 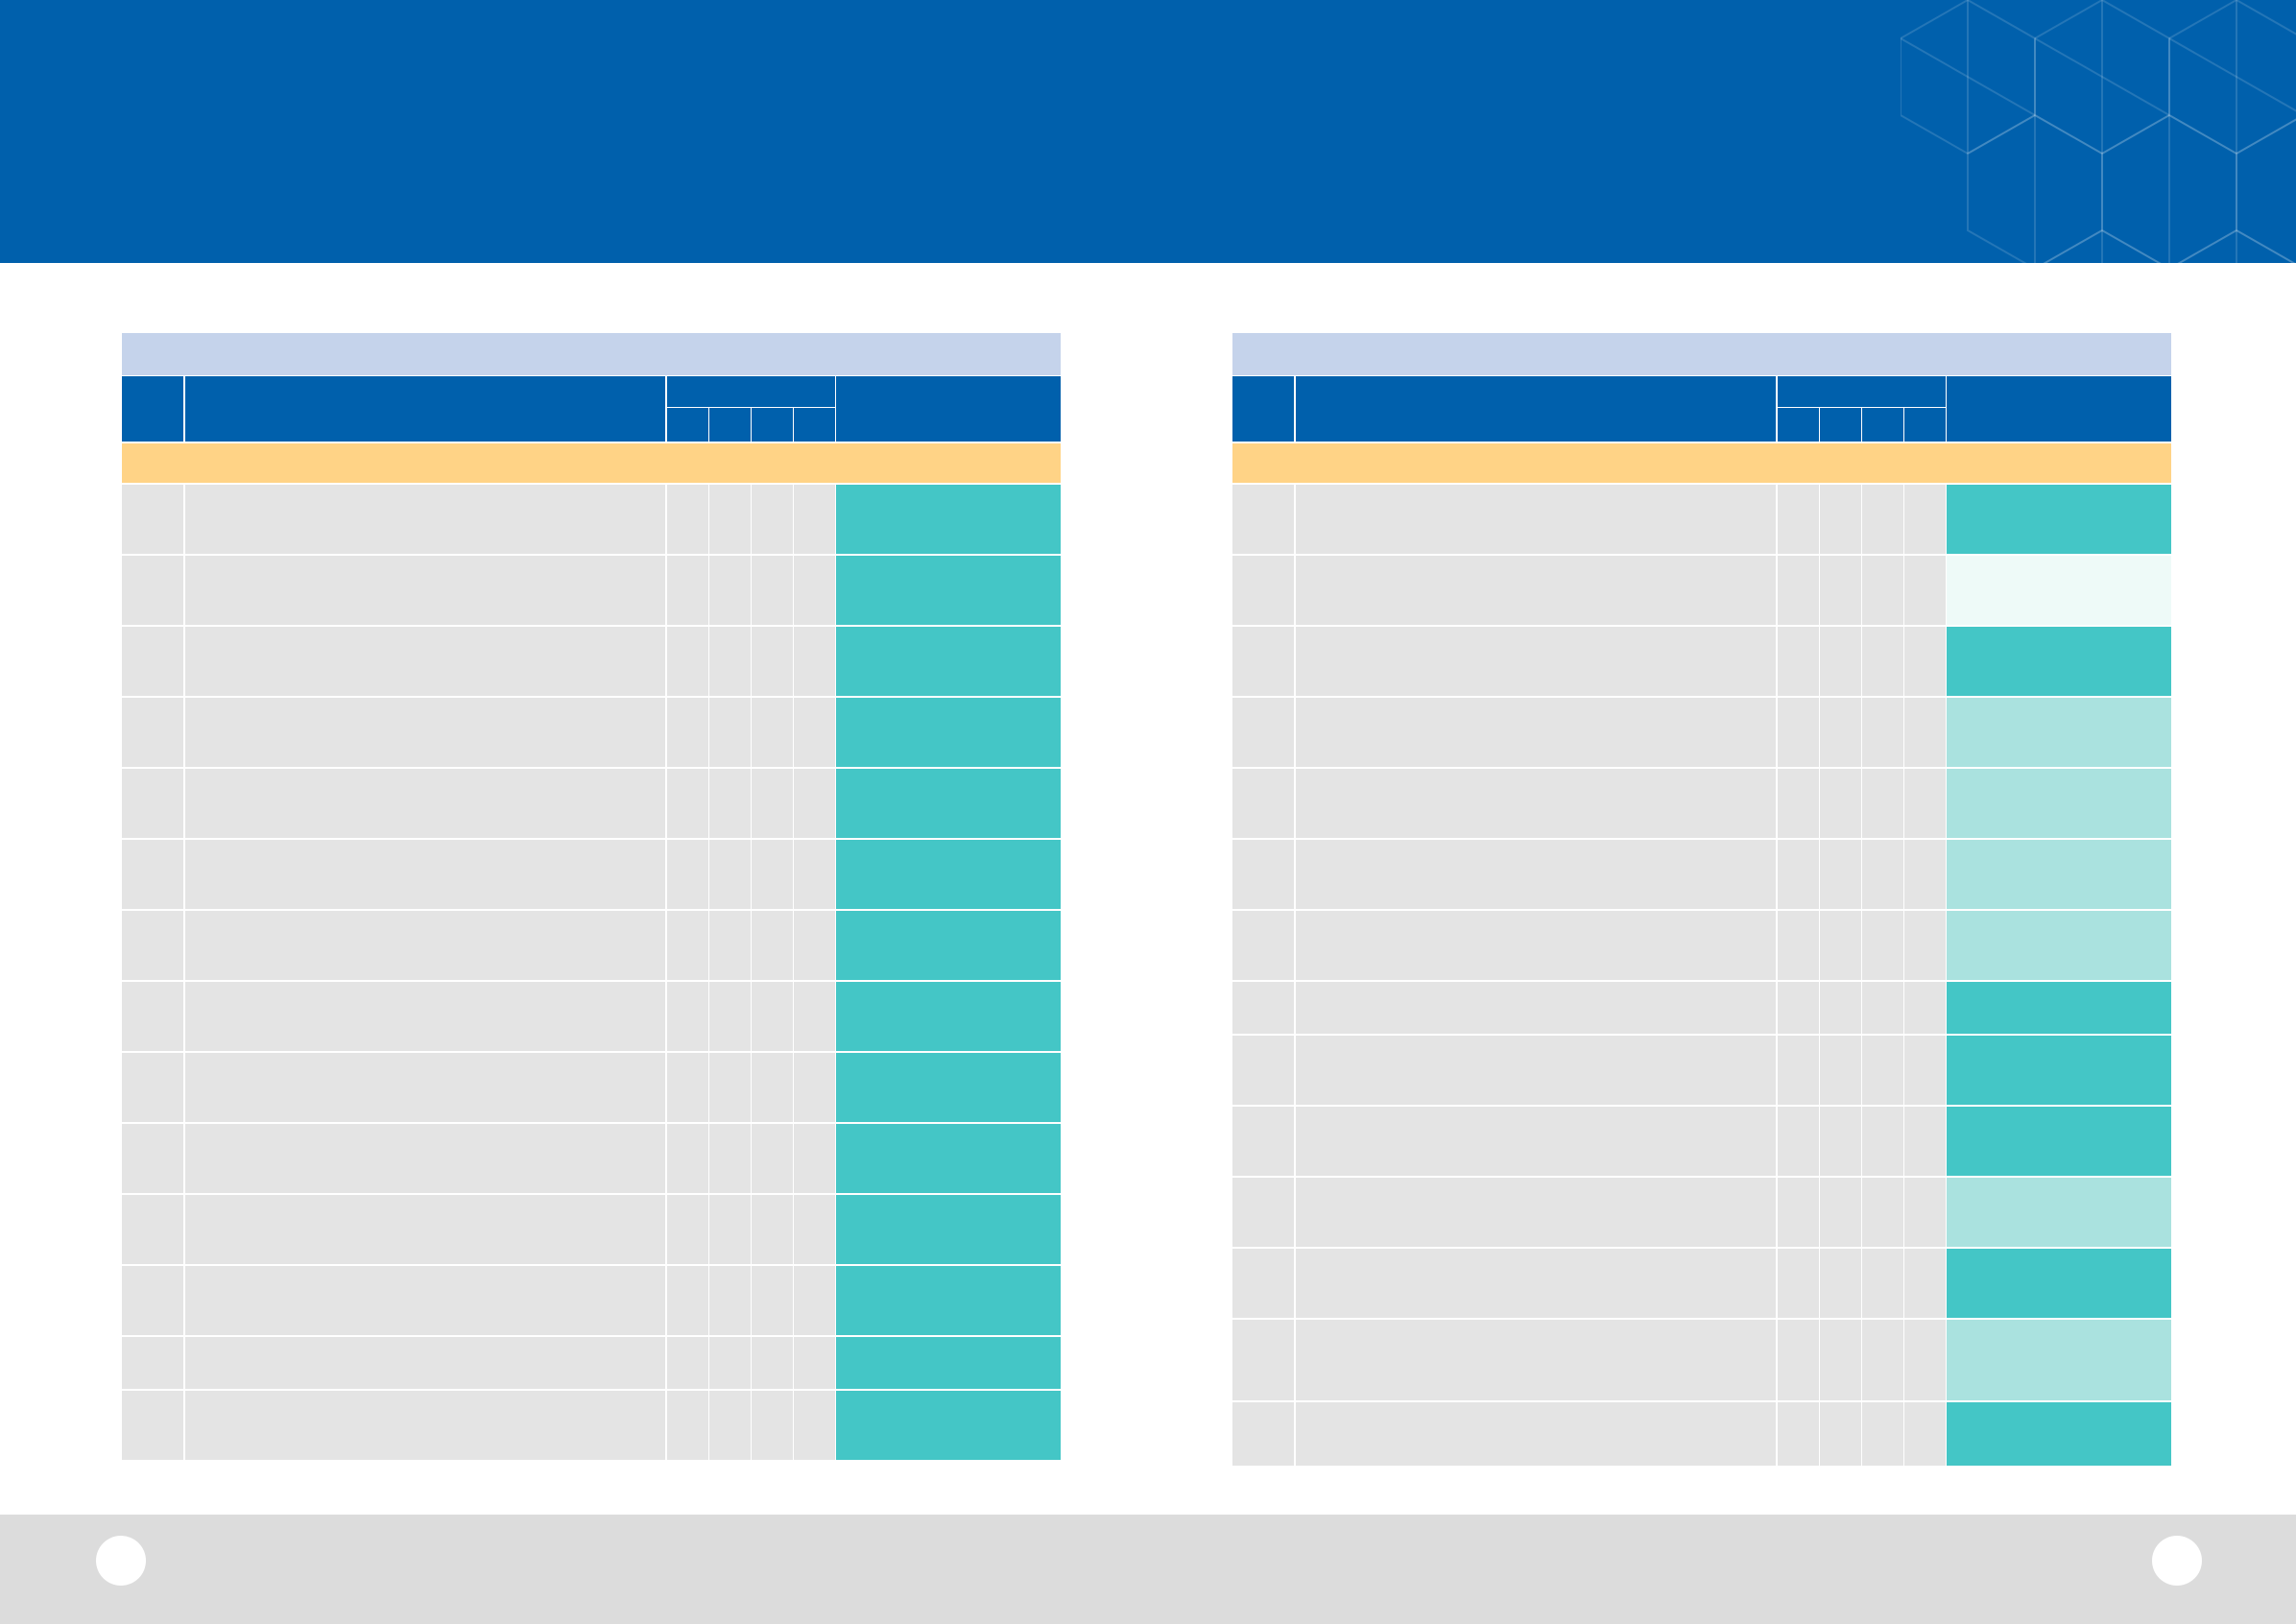 What do you see at coordinates (121, 1561) in the screenshot?
I see `page-number-left` at bounding box center [121, 1561].